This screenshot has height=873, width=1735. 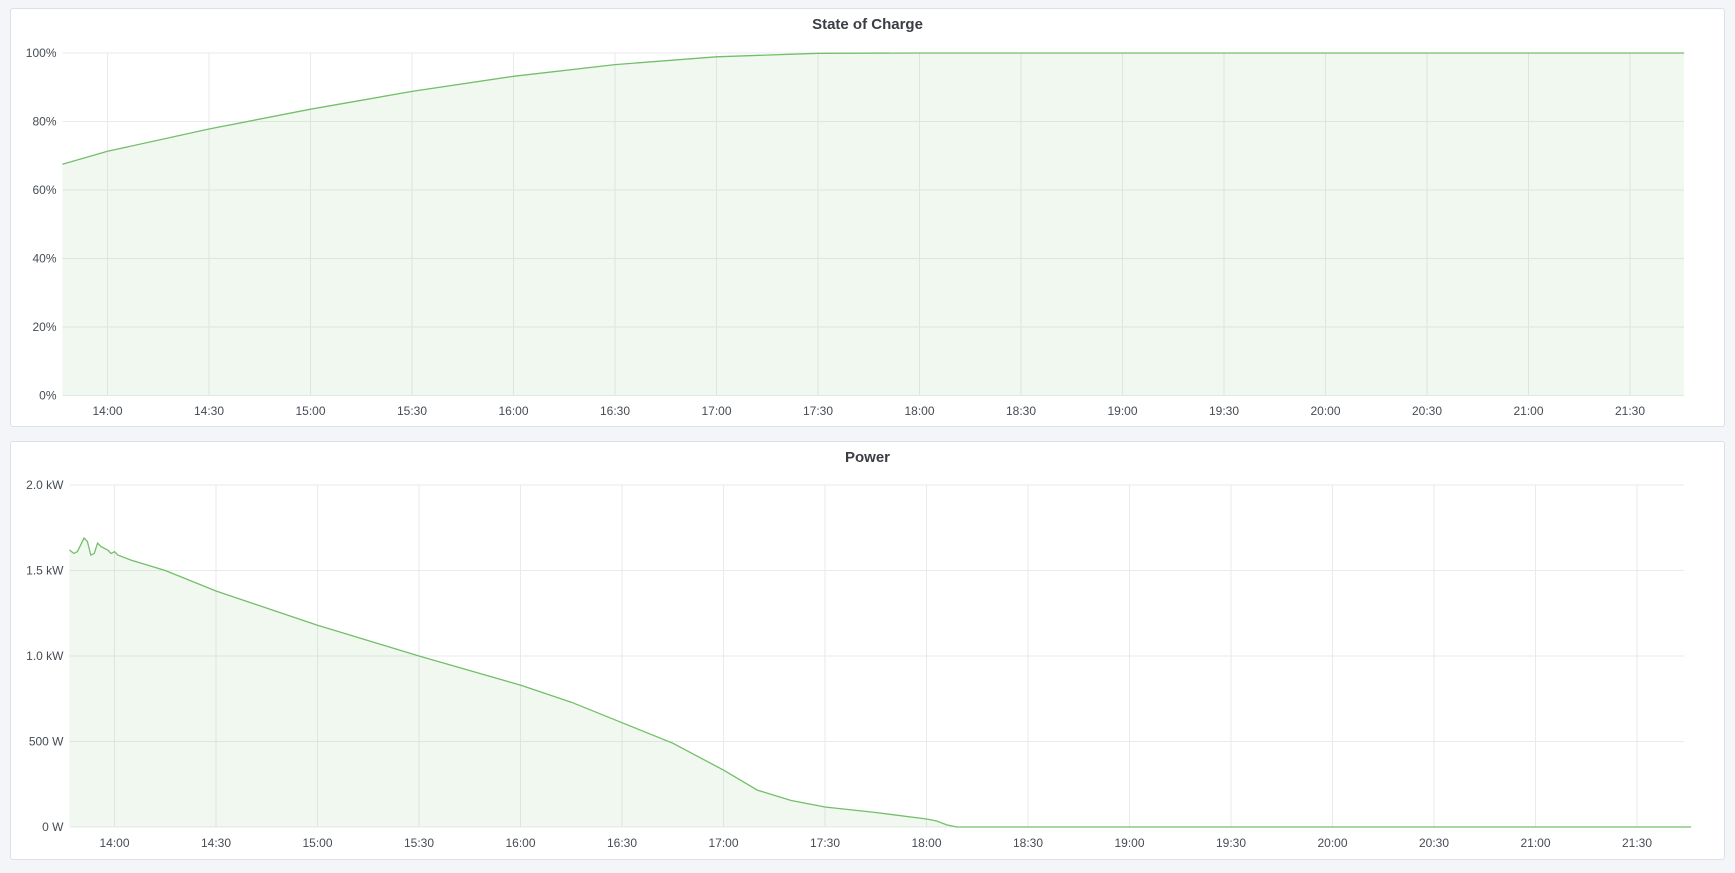 What do you see at coordinates (867, 24) in the screenshot?
I see `panel-title: State of Charge` at bounding box center [867, 24].